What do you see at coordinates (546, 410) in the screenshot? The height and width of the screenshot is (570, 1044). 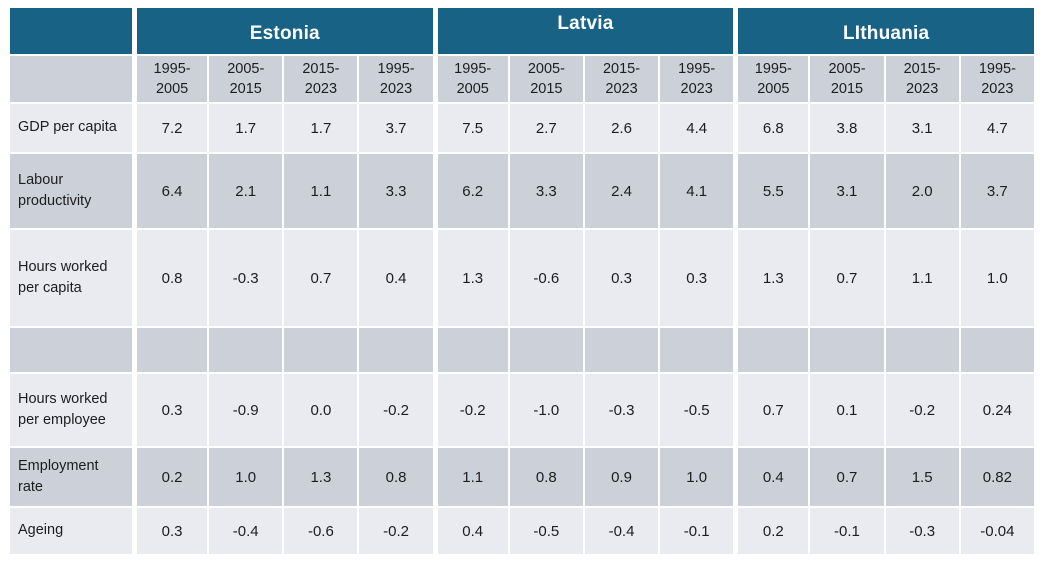 I see `data-cell: -1.0` at bounding box center [546, 410].